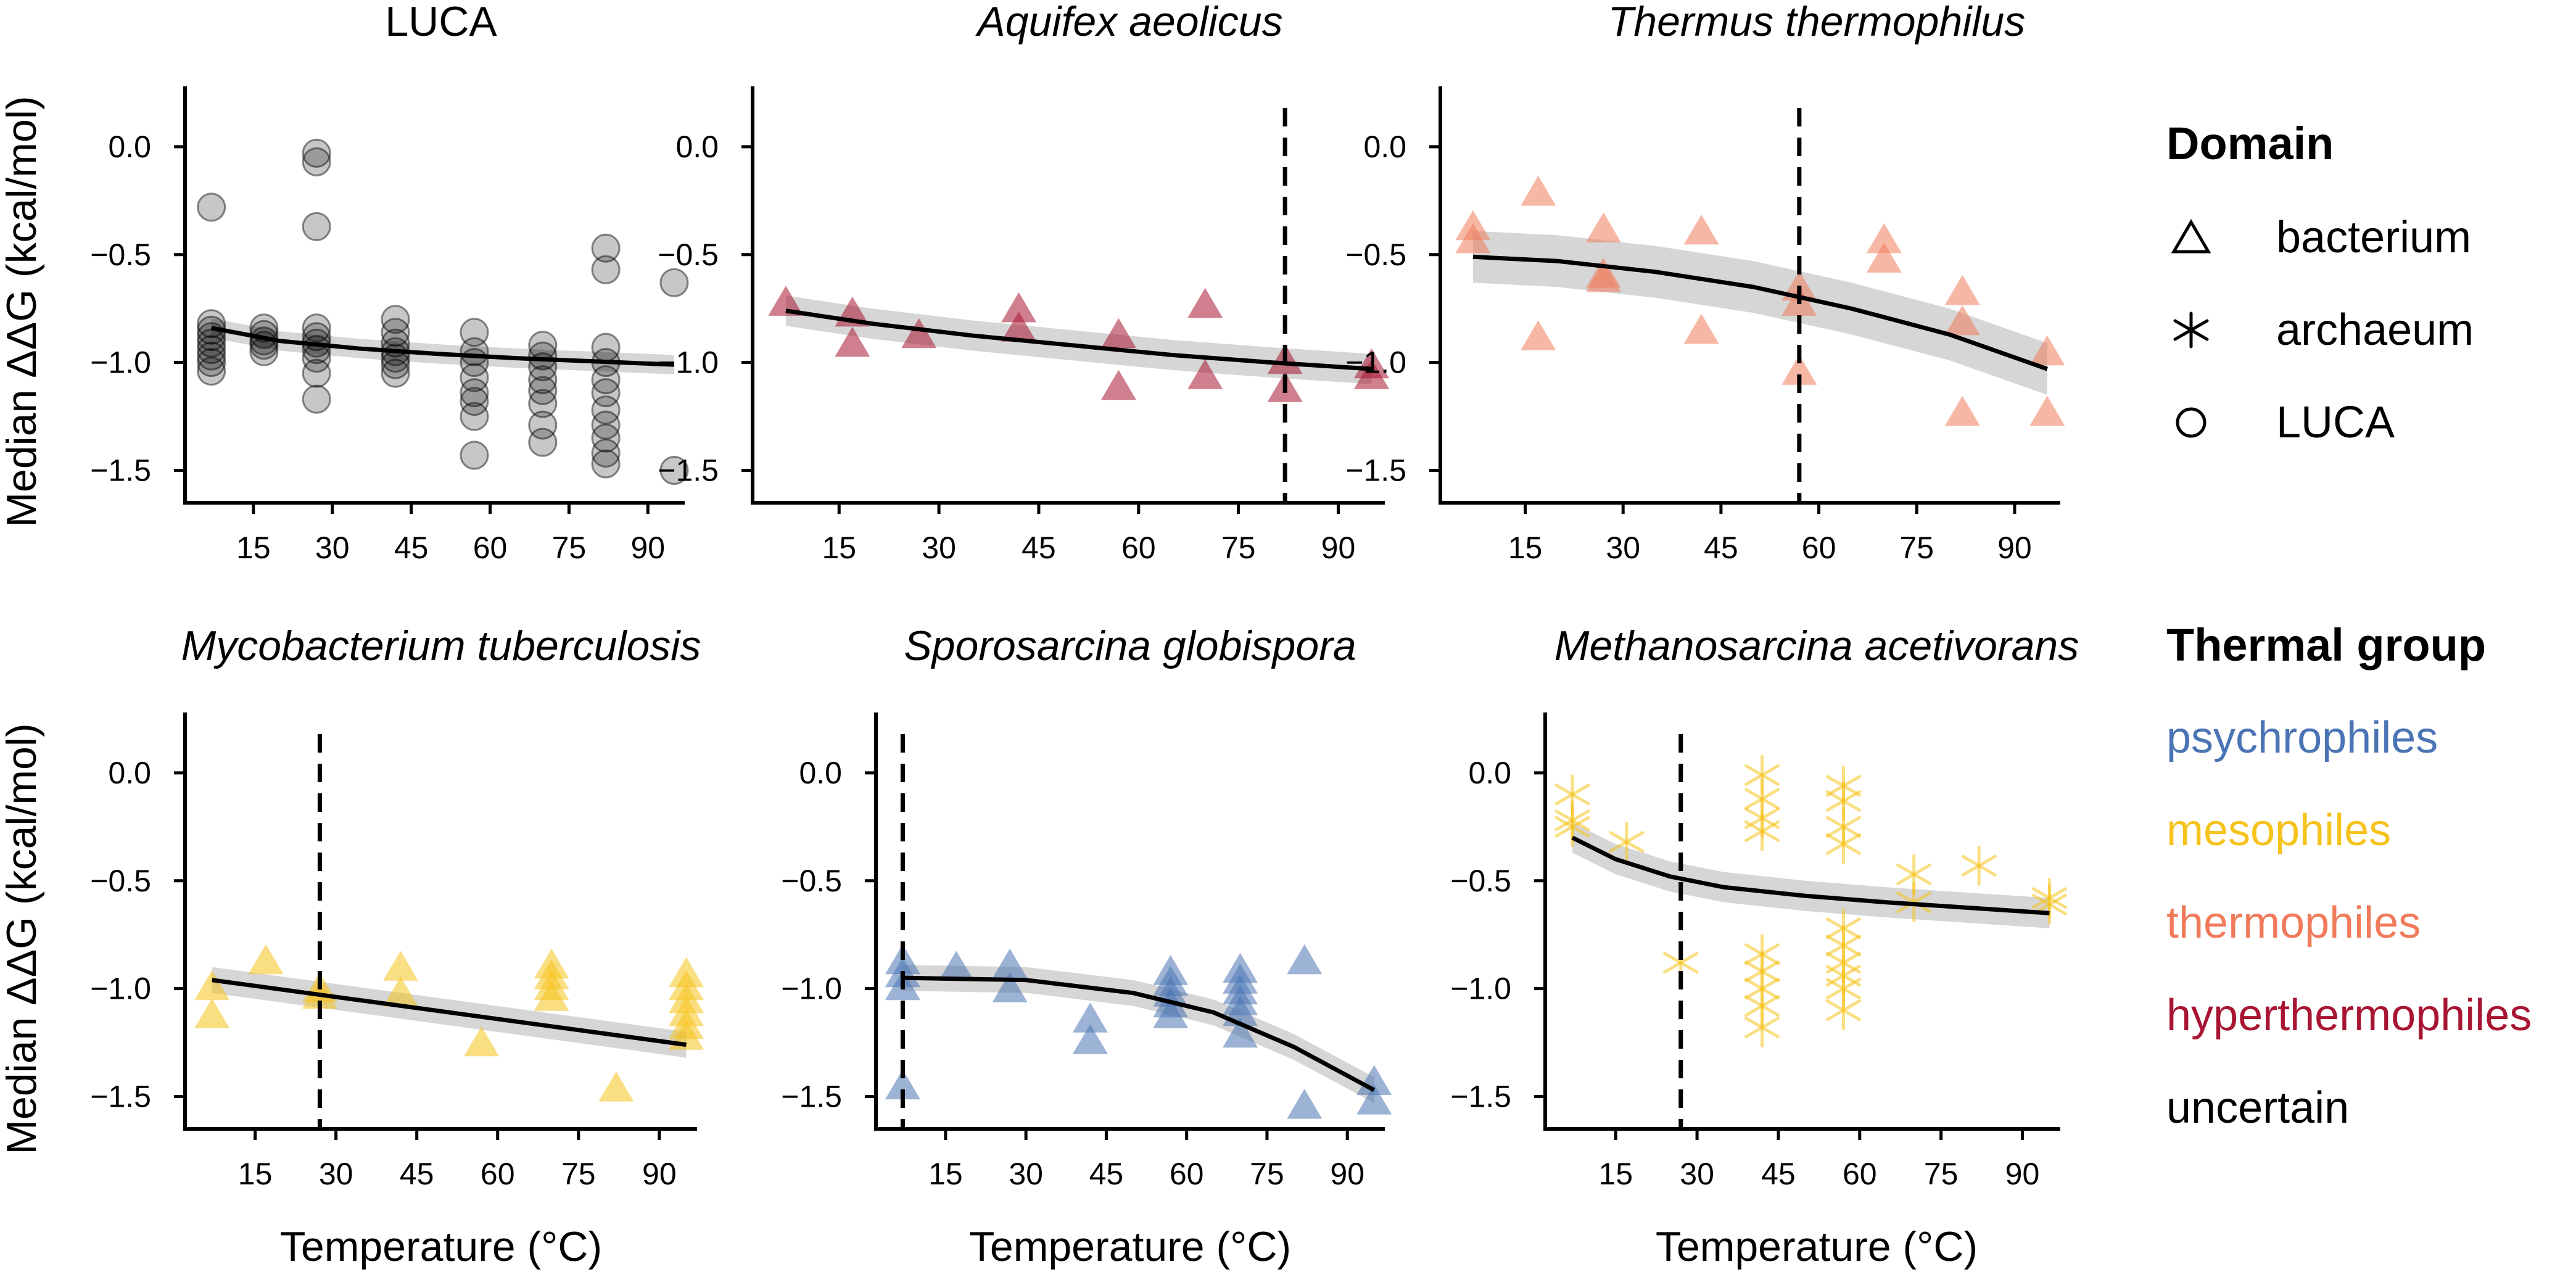  Describe the element at coordinates (2191, 422) in the screenshot. I see `circle-icon` at that location.